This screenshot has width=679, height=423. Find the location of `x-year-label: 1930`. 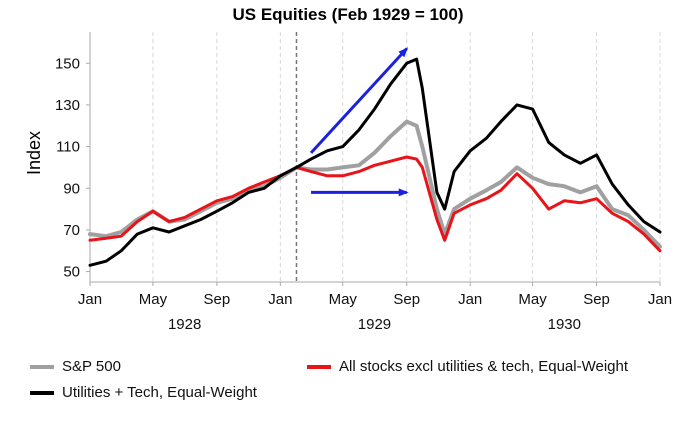

x-year-label: 1930 is located at coordinates (564, 324).